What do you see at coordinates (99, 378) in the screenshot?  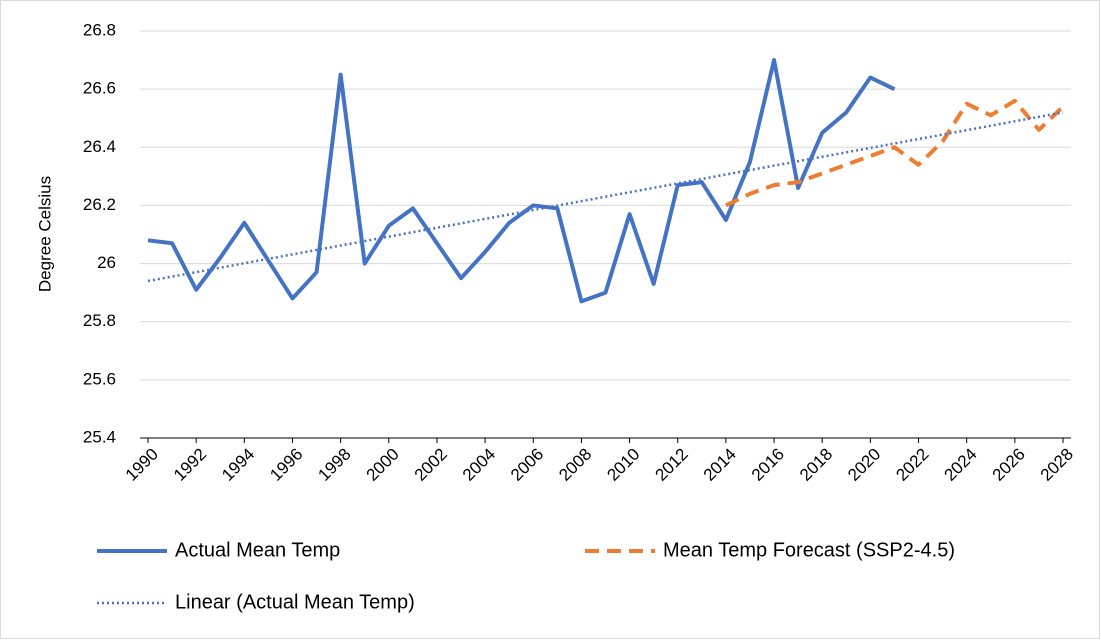 I see `y-tick-label: 25.6` at bounding box center [99, 378].